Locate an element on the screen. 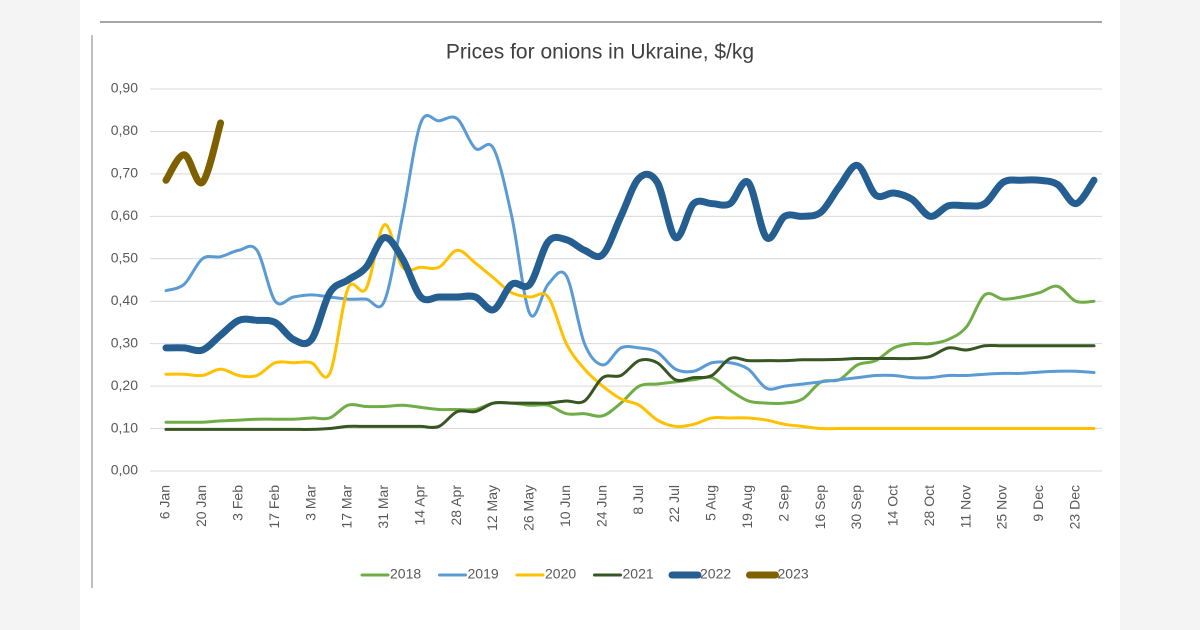 The image size is (1200, 630). legend-label: 2019 is located at coordinates (483, 574).